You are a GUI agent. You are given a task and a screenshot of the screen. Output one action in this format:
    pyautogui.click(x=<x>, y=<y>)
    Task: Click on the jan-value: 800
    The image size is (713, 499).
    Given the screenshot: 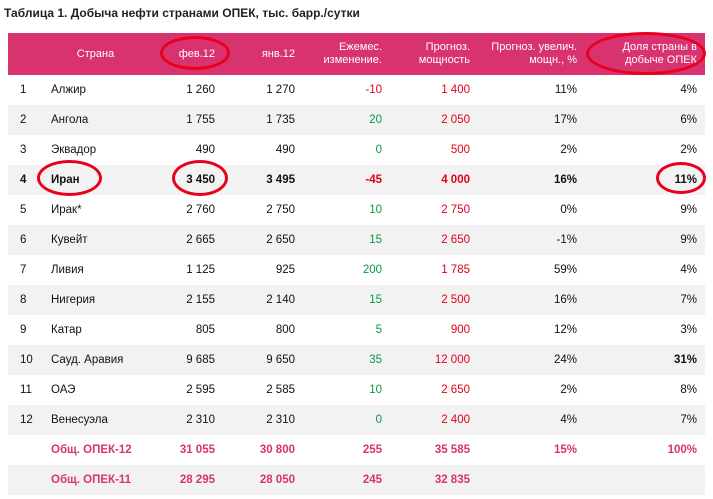 What is the action you would take?
    pyautogui.click(x=285, y=330)
    